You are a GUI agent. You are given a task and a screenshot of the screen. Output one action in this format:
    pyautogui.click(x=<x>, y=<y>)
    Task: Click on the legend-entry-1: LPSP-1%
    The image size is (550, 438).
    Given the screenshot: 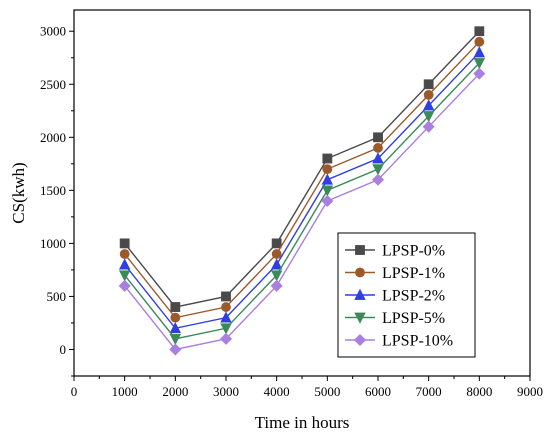 What is the action you would take?
    pyautogui.click(x=395, y=273)
    